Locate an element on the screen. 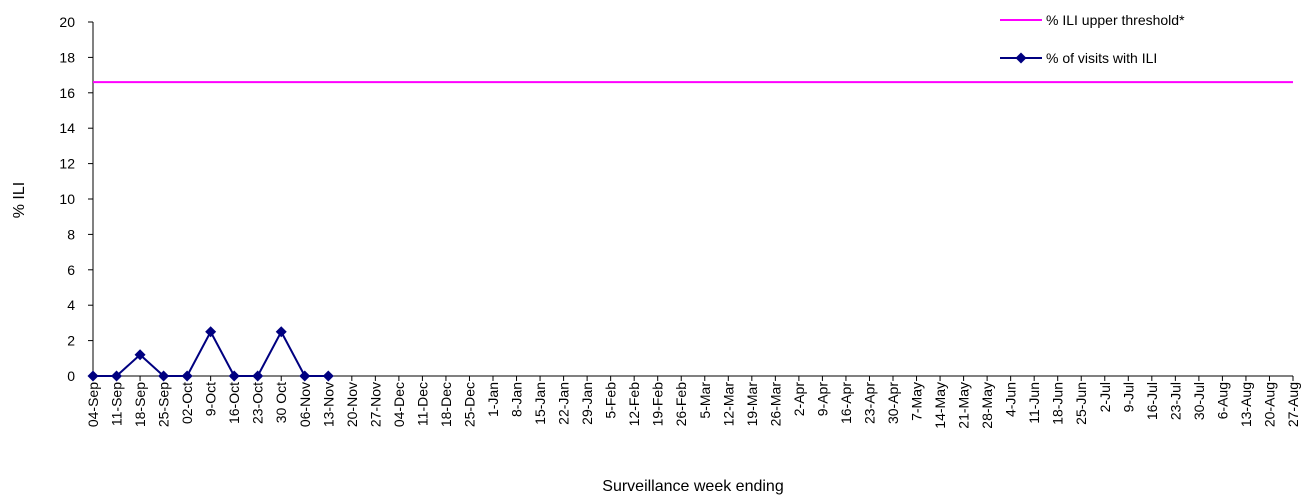 Image resolution: width=1309 pixels, height=502 pixels. x-tick-label: 21-May is located at coordinates (964, 405).